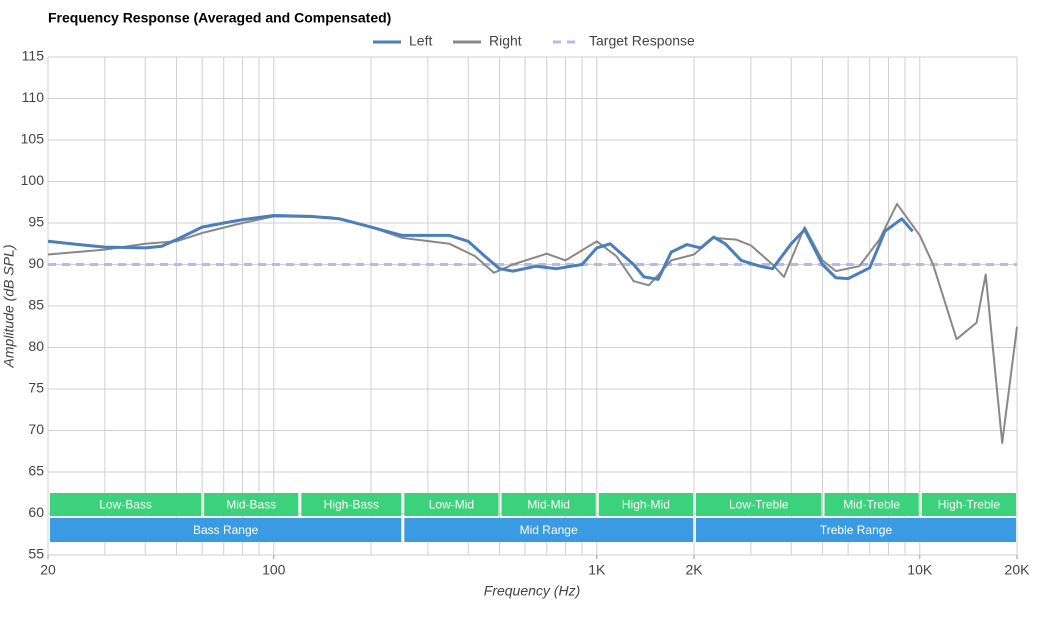  I want to click on range-label: Bass Range, so click(226, 530).